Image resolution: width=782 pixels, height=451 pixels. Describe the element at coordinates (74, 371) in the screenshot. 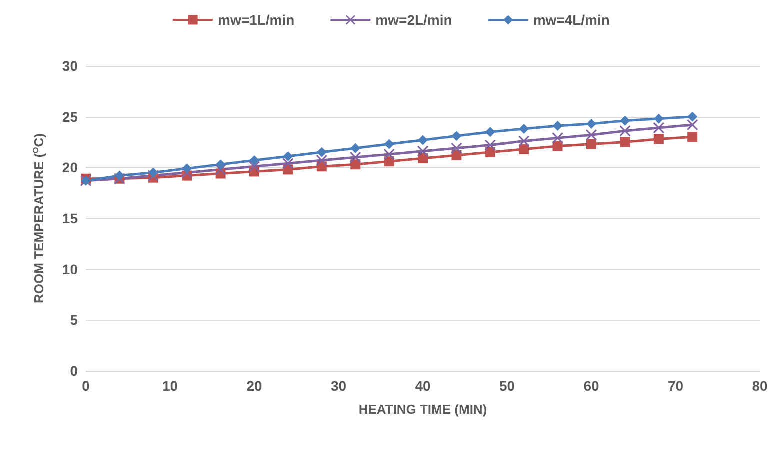

I see `y-tick-label: 0` at that location.